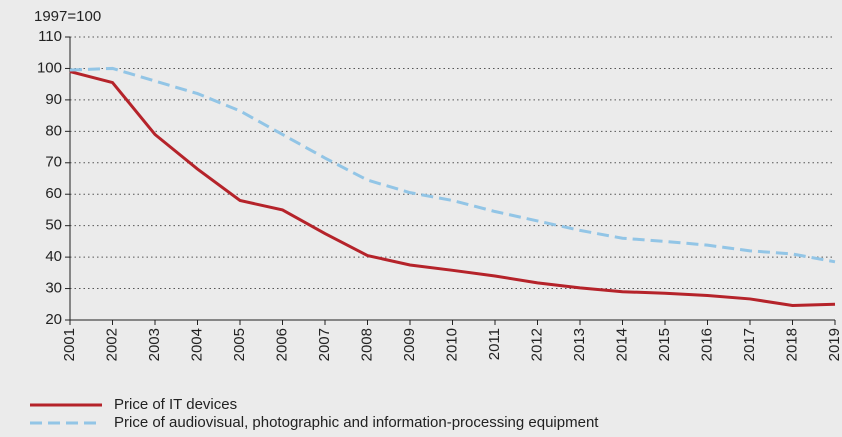 This screenshot has height=437, width=842. I want to click on x-tick-label: 2004, so click(196, 344).